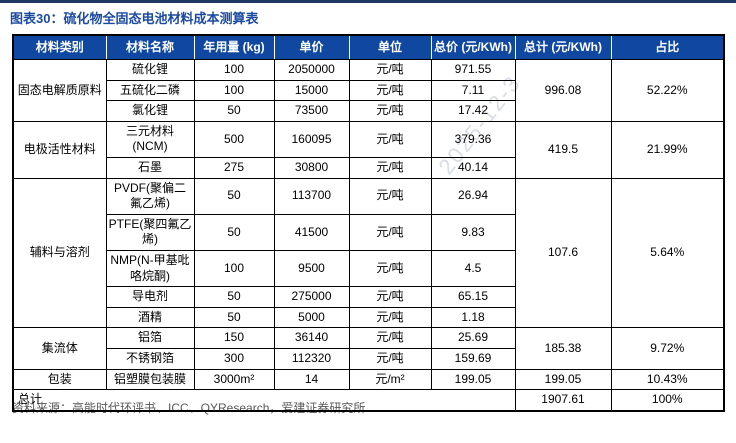 The width and height of the screenshot is (736, 443). Describe the element at coordinates (150, 338) in the screenshot. I see `material-name-cell: 铝箔` at that location.